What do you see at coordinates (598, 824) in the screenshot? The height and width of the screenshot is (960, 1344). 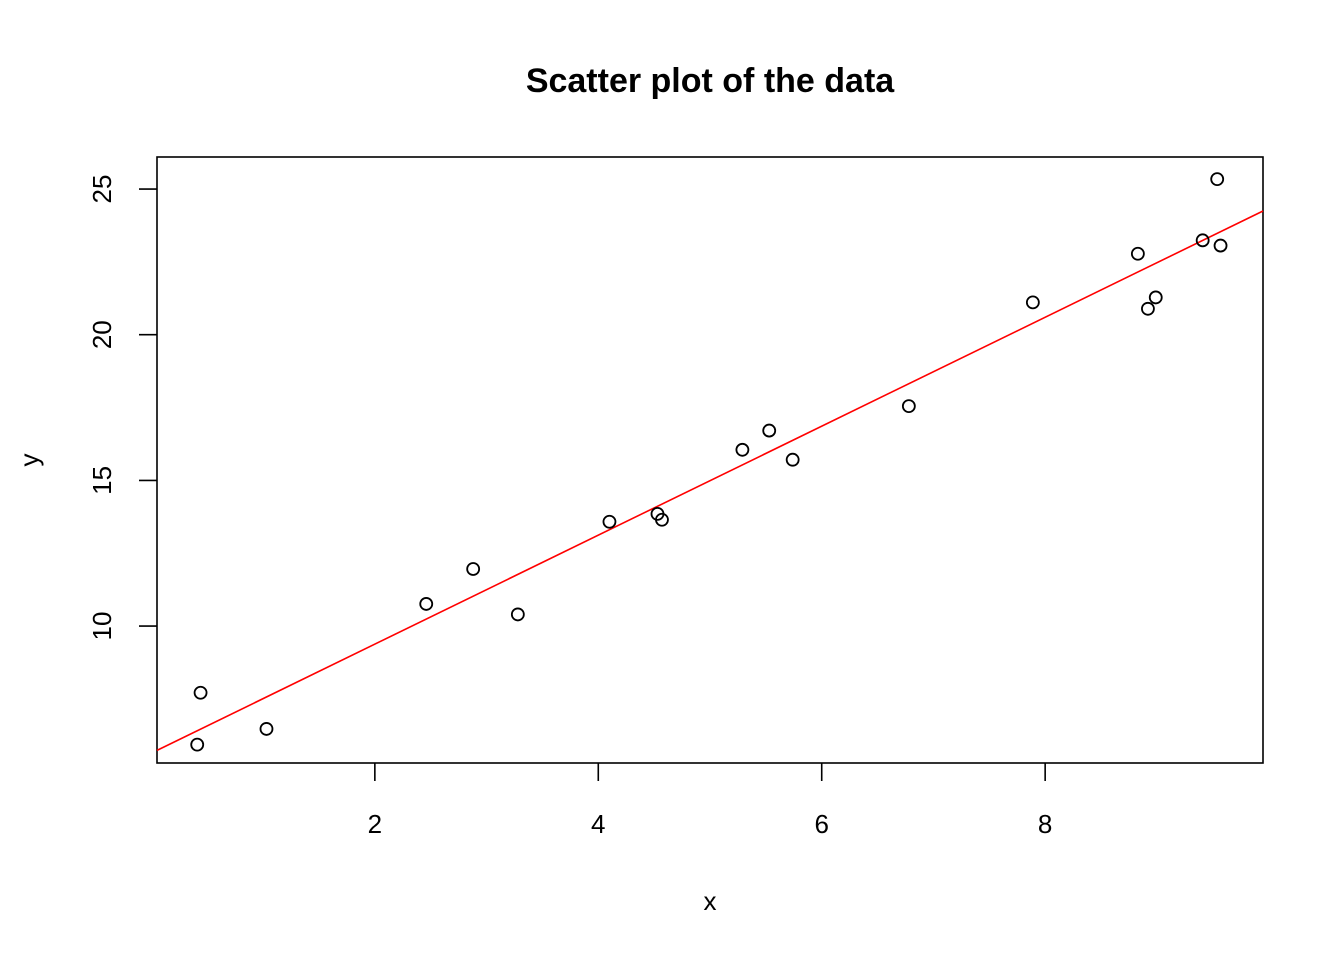 I see `x-tick-label: 4` at bounding box center [598, 824].